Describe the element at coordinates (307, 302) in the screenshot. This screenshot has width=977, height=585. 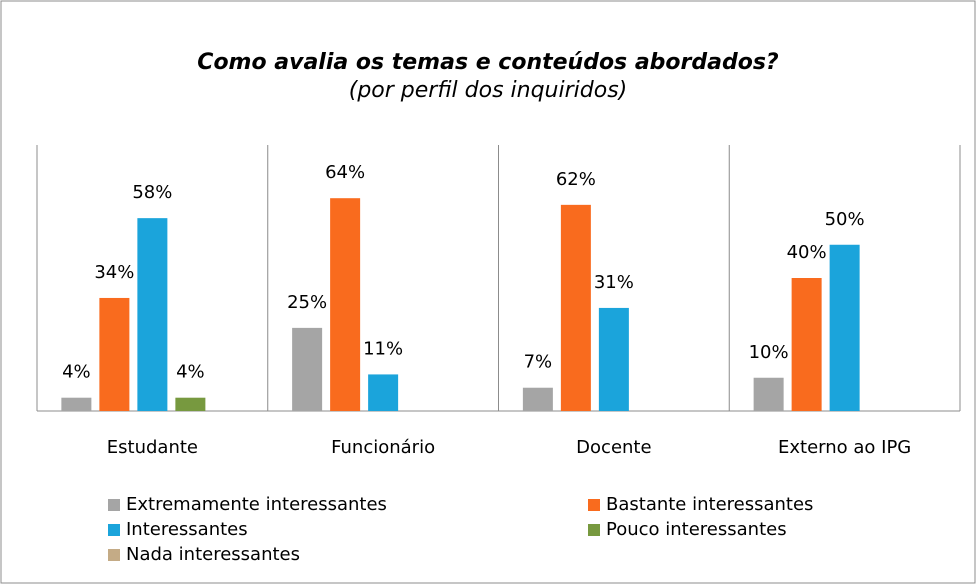
I see `data-label: 25%` at that location.